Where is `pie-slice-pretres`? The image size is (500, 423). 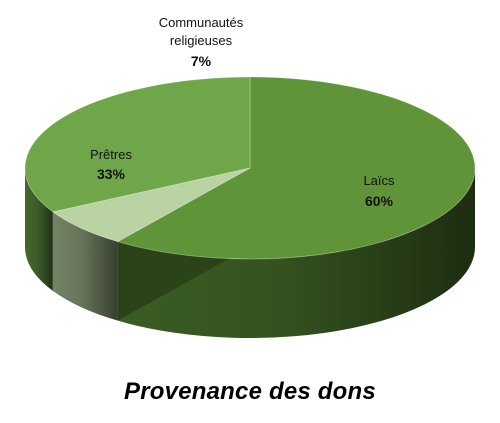
pie-slice-pretres is located at coordinates (137, 144).